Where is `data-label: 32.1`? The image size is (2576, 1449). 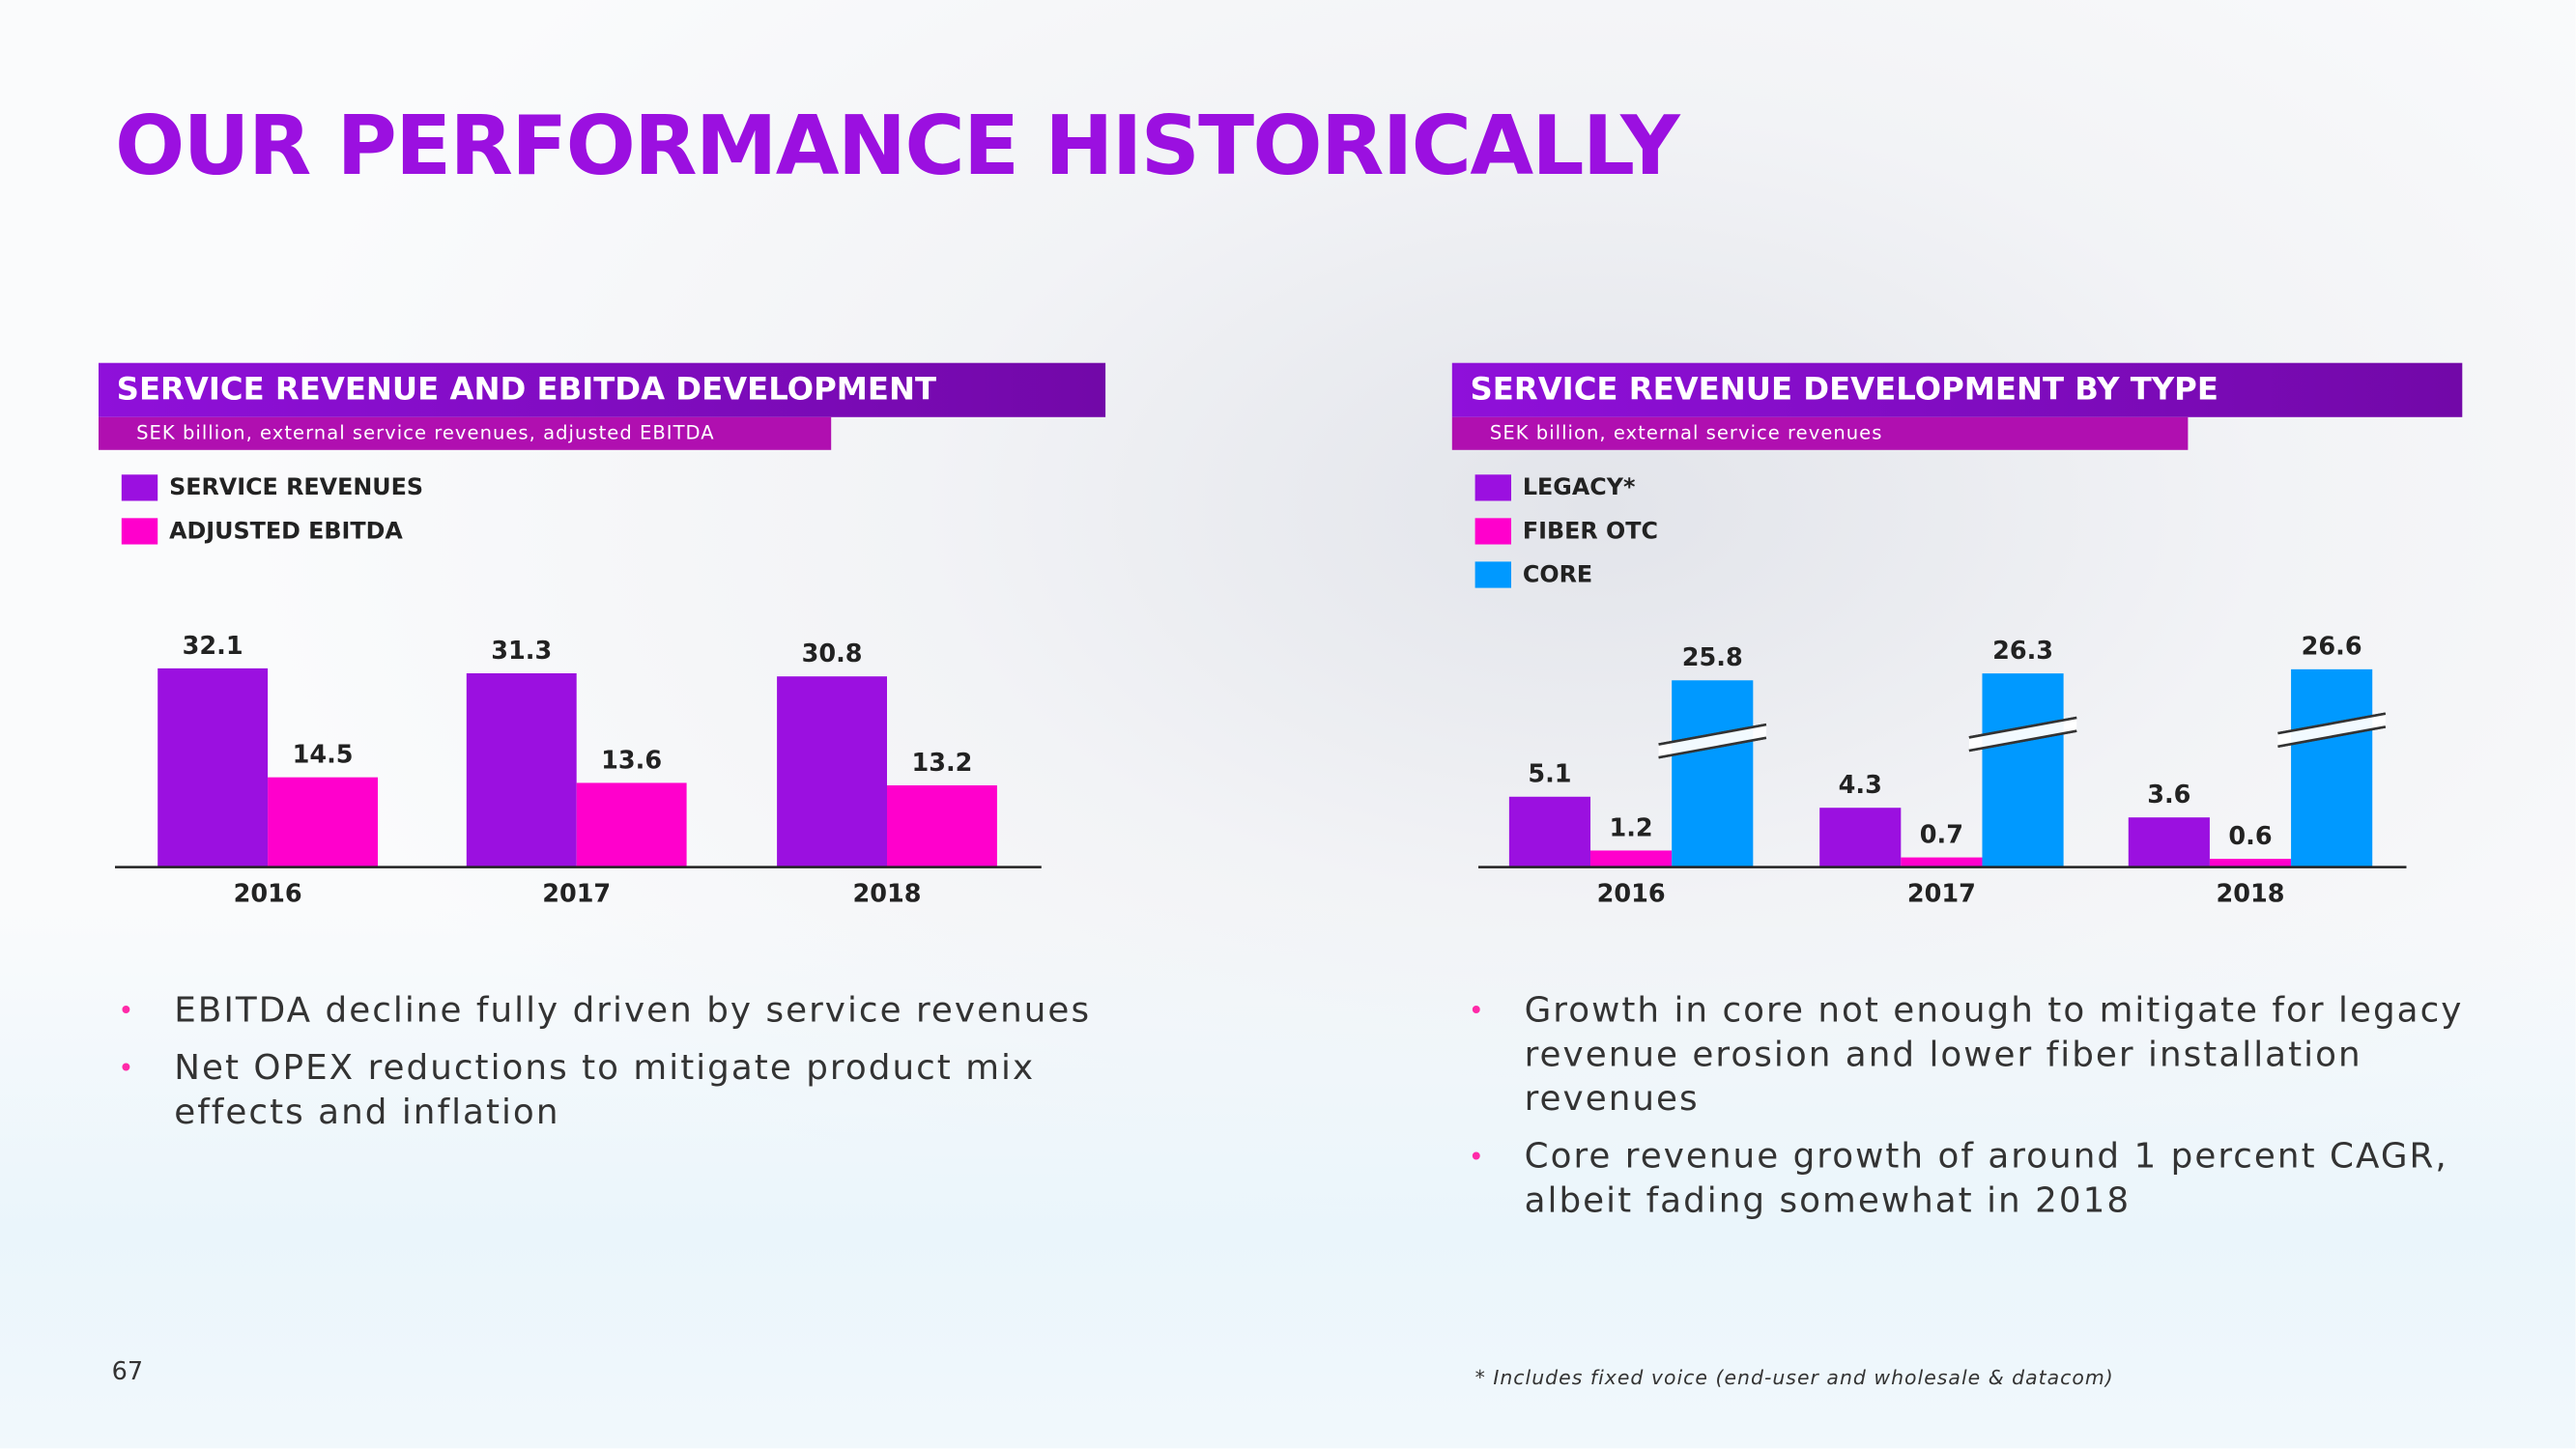
data-label: 32.1 is located at coordinates (213, 646).